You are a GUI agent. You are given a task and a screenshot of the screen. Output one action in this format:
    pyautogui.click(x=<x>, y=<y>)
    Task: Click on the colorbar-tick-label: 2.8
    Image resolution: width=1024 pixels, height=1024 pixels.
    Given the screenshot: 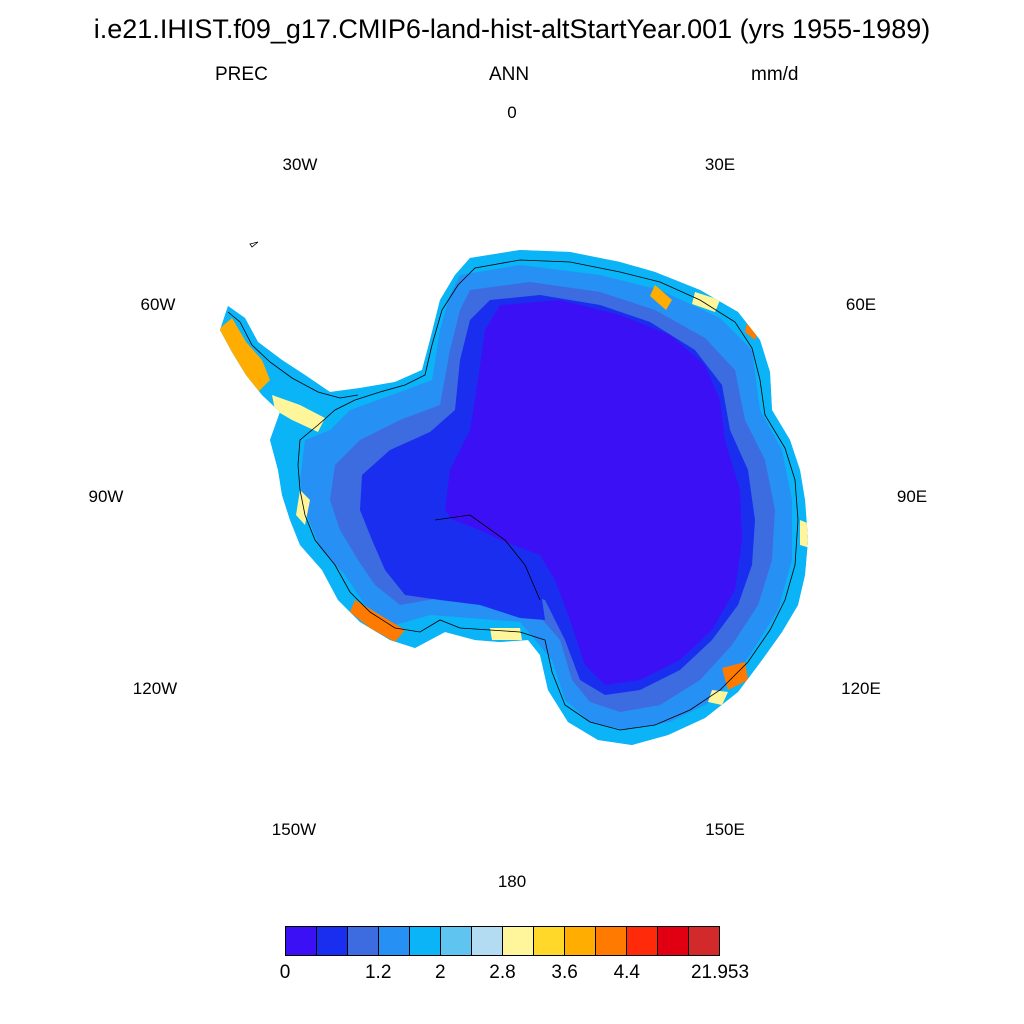 What is the action you would take?
    pyautogui.click(x=502, y=972)
    